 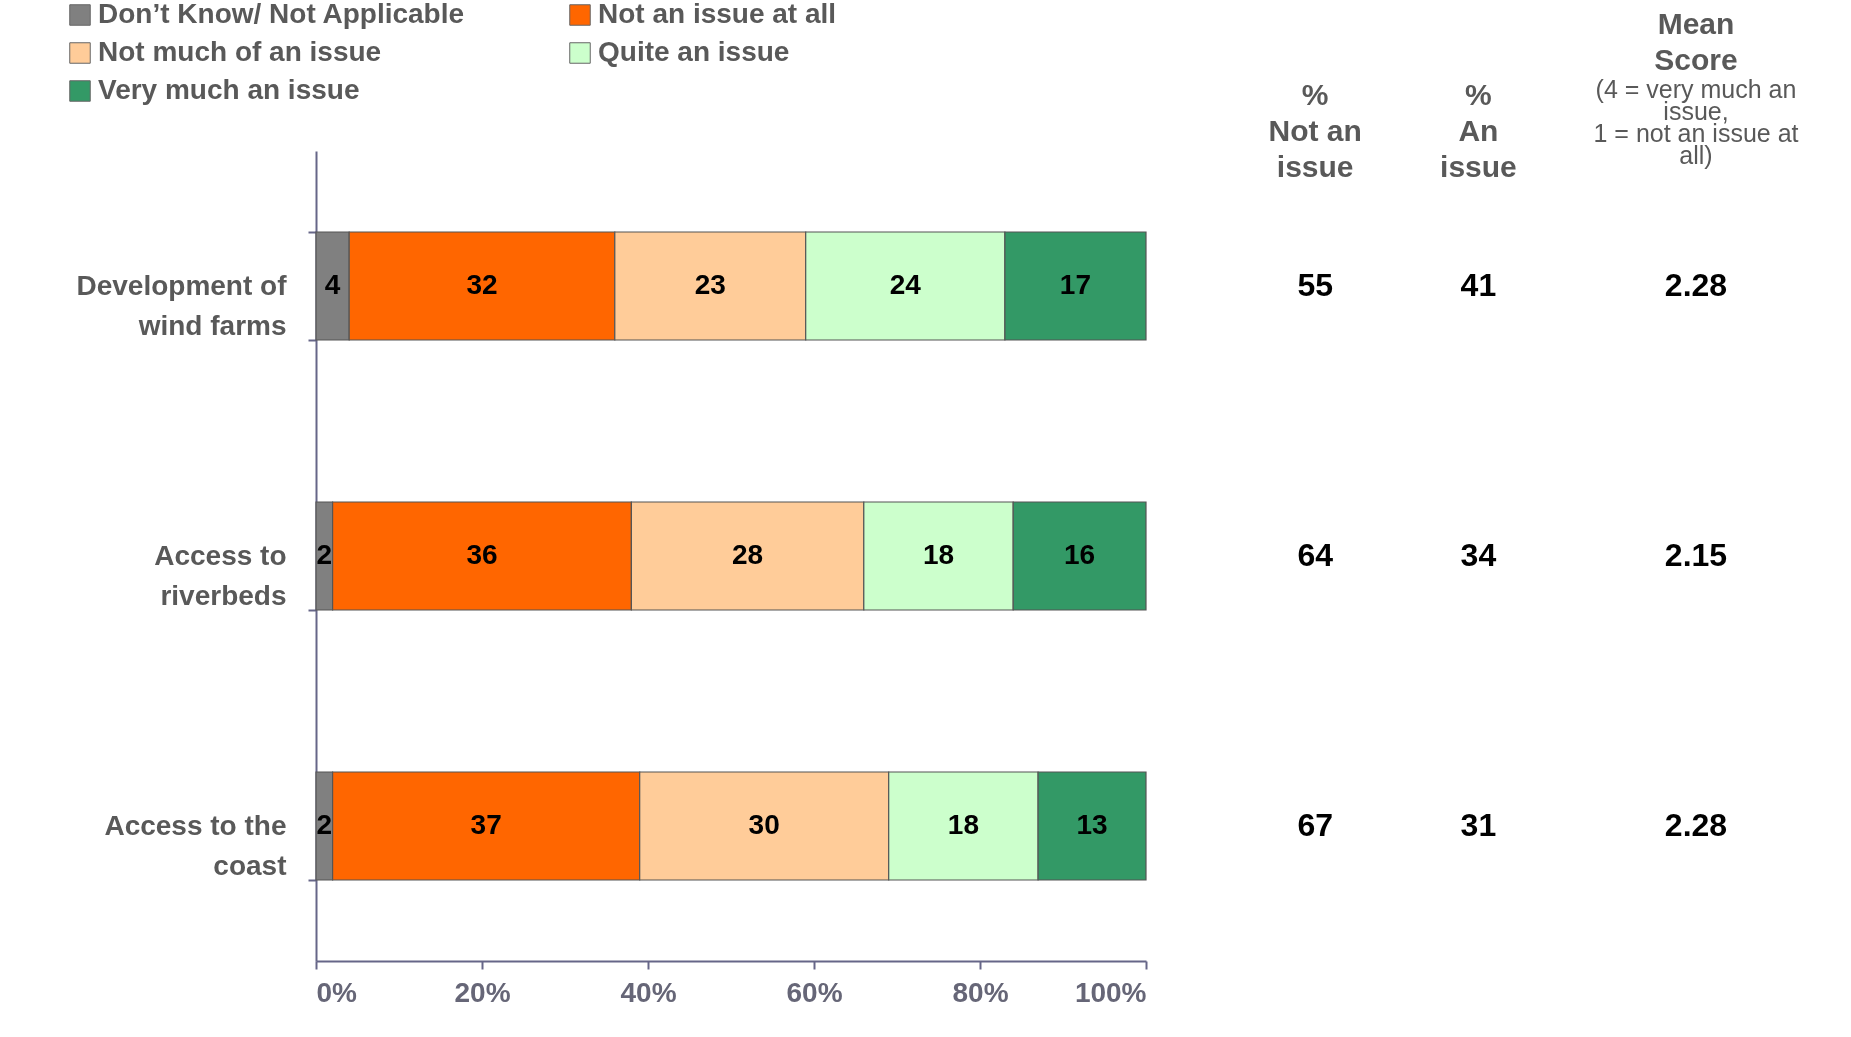 I want to click on data-label: 23, so click(x=710, y=284).